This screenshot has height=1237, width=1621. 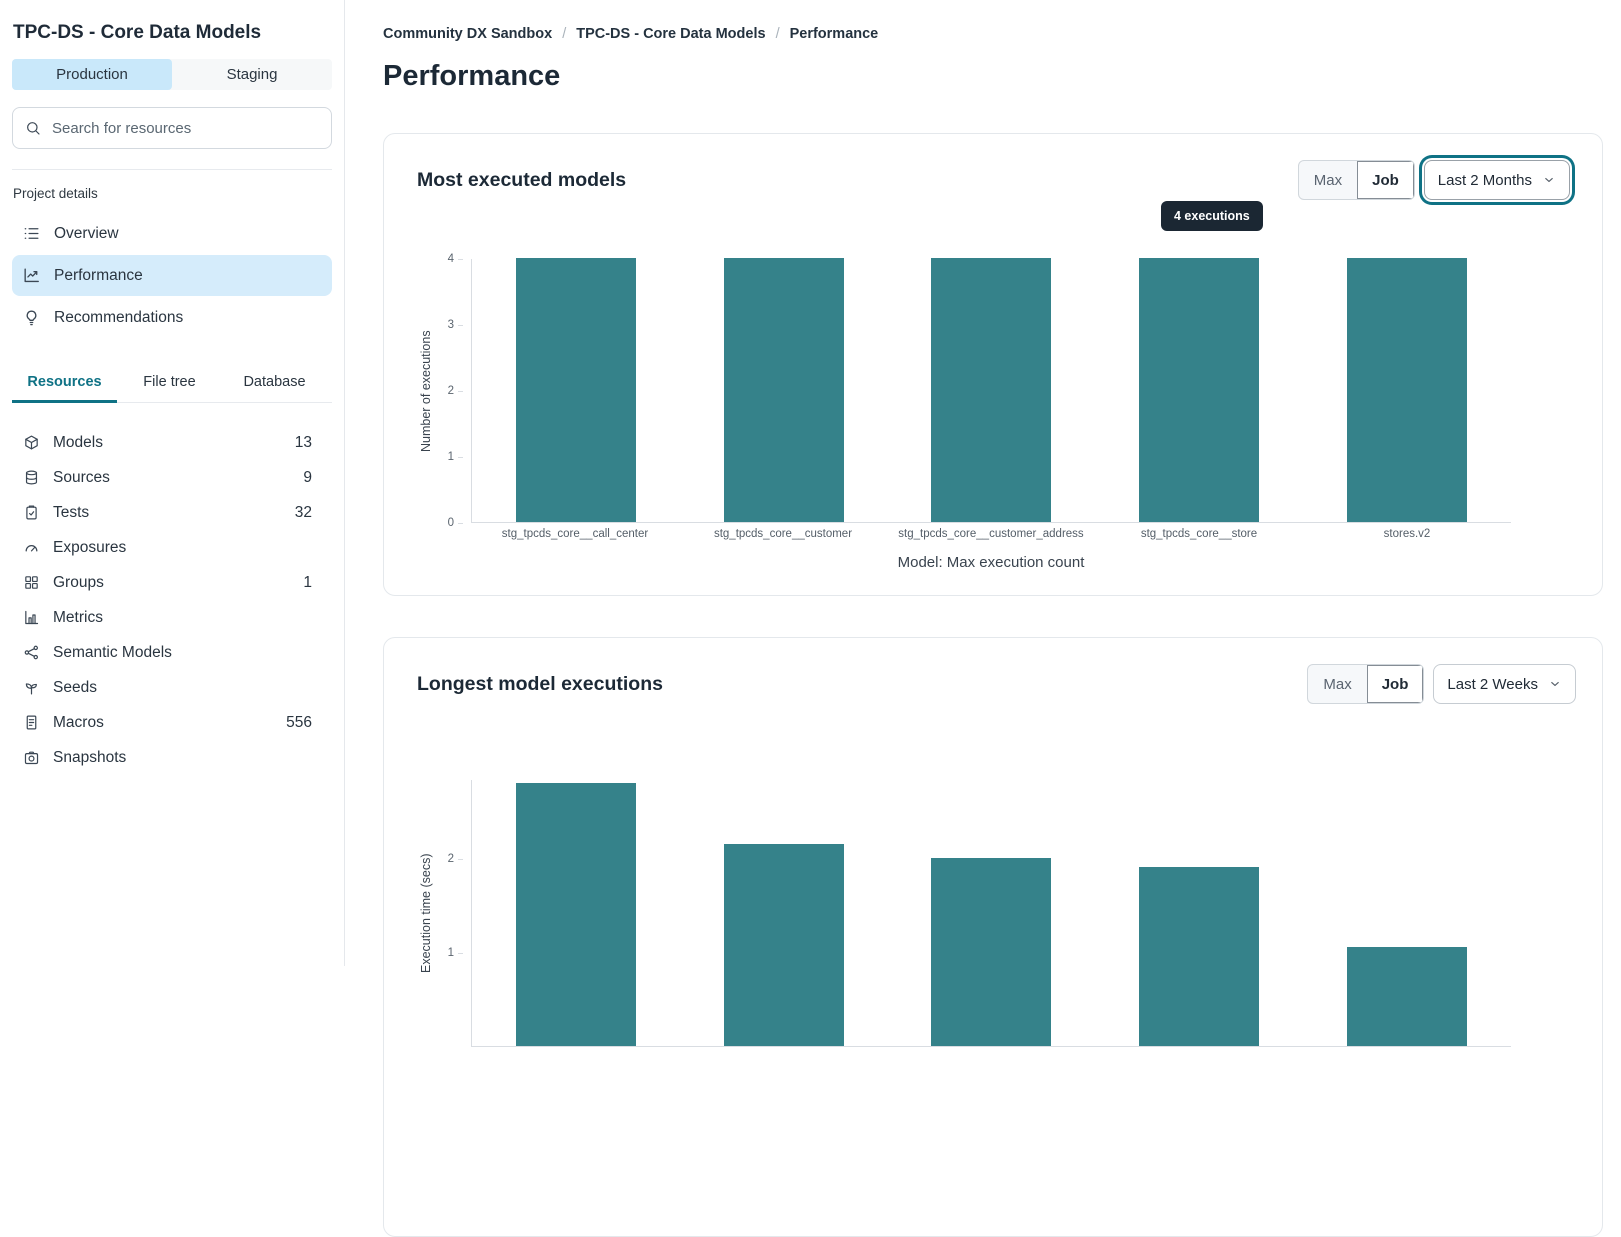 I want to click on chart-tooltip: 4 executions, so click(x=1212, y=216).